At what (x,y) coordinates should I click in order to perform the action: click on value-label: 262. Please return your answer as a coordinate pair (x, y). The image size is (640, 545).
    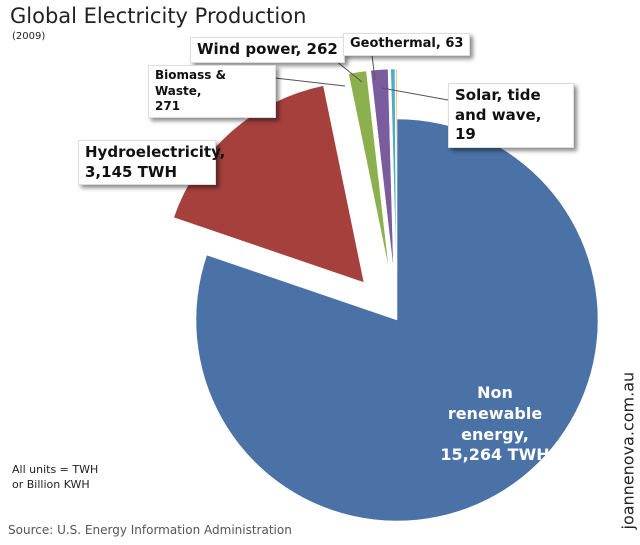
    Looking at the image, I should click on (322, 49).